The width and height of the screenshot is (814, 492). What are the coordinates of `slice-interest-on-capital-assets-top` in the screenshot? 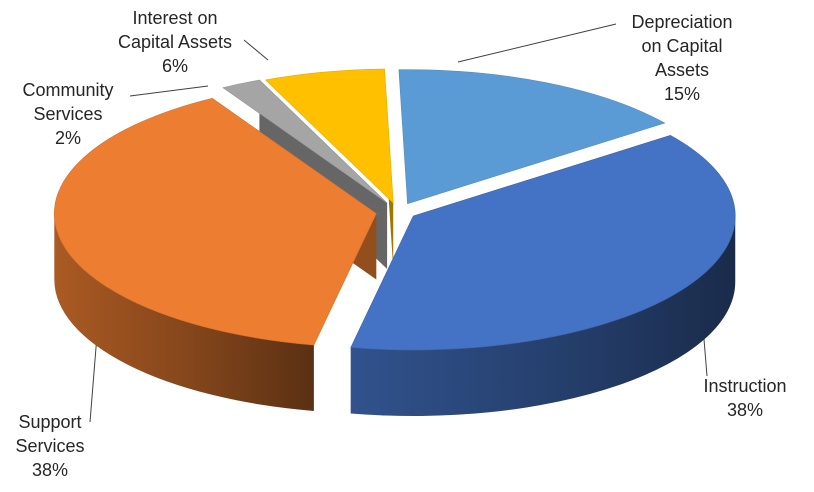 It's located at (329, 136).